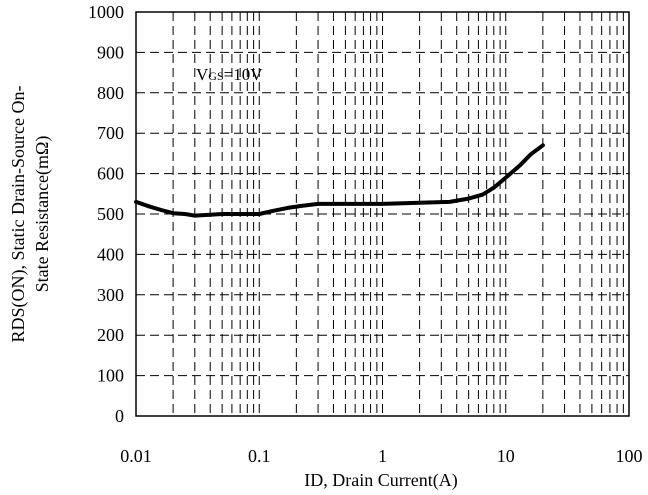  I want to click on annotation-main: V, so click(202, 74).